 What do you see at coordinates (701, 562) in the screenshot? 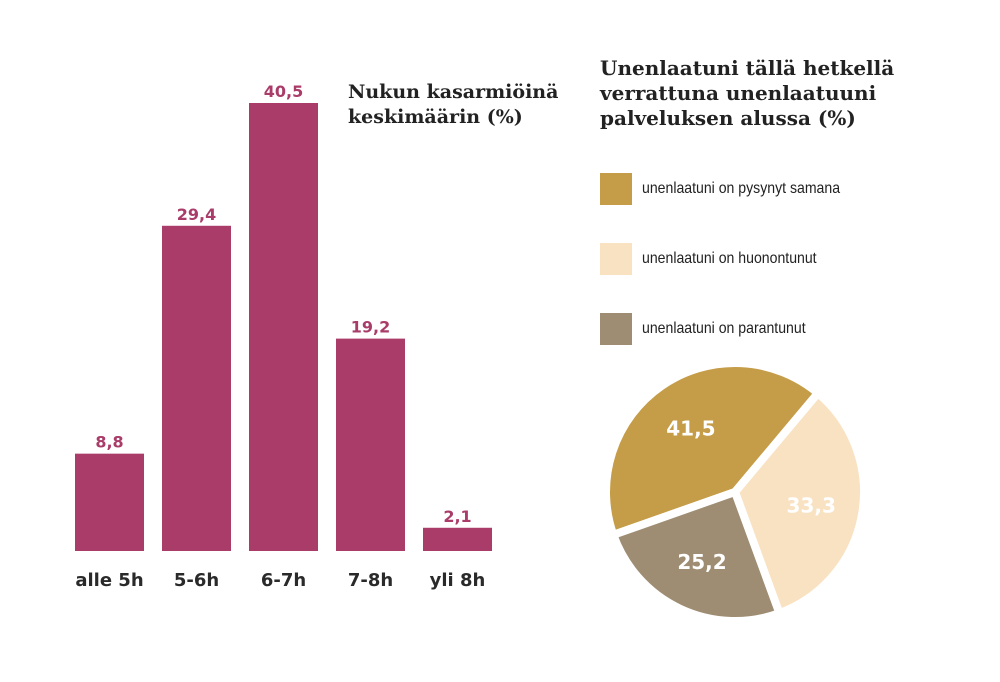
I see `pie-value-label: 25,2` at bounding box center [701, 562].